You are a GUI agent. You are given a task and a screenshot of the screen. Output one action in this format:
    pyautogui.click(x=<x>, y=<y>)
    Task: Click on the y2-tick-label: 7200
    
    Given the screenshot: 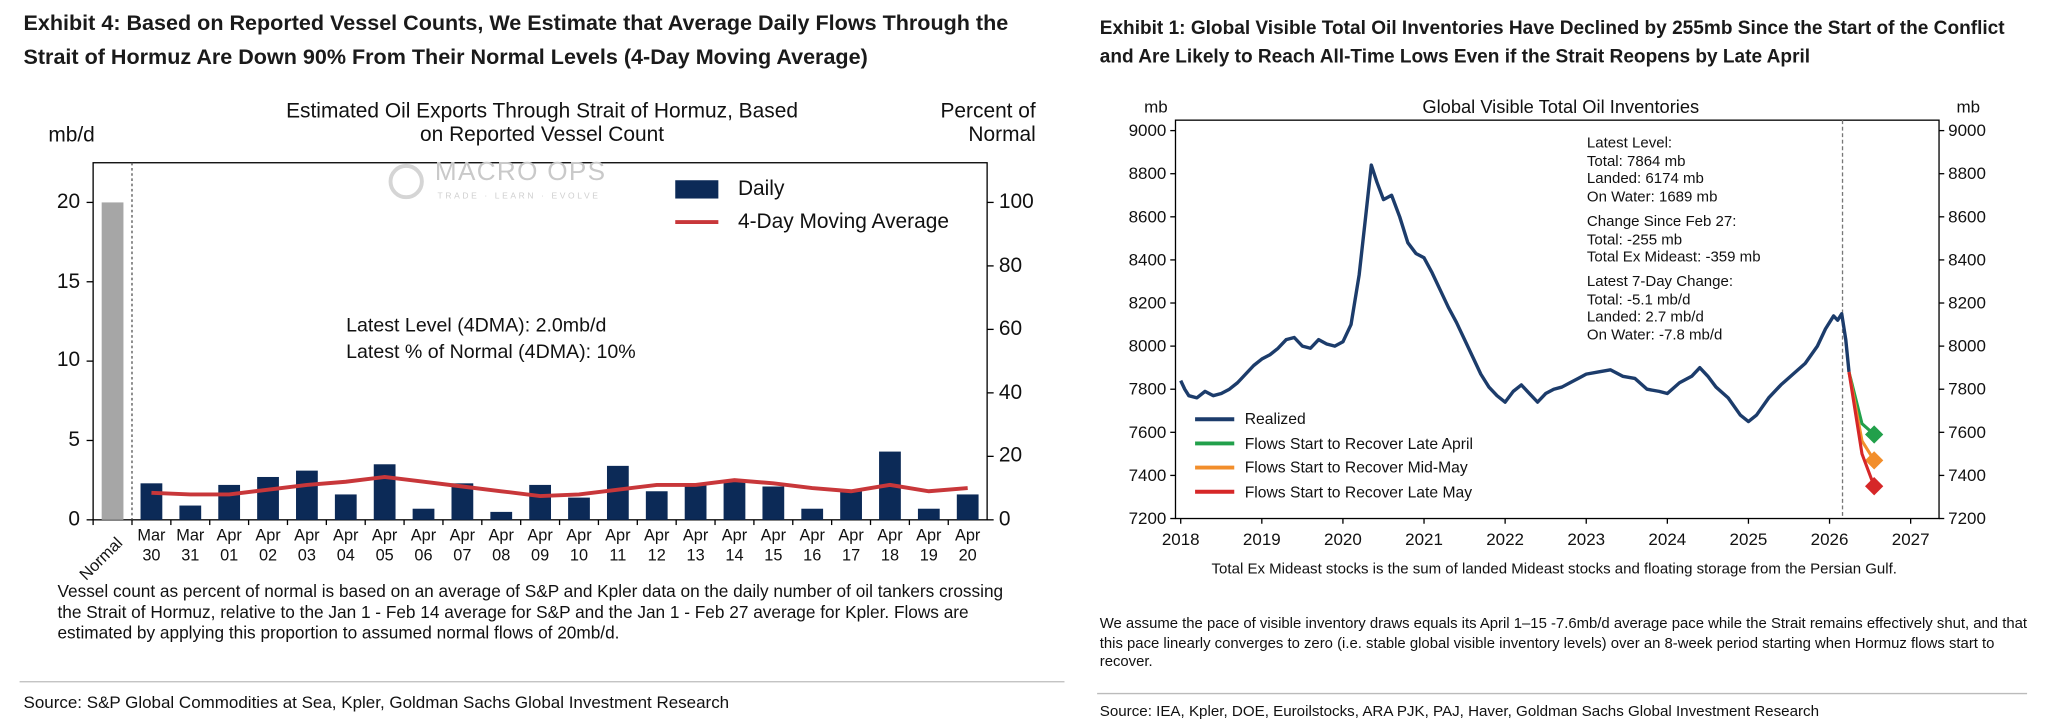 What is the action you would take?
    pyautogui.click(x=1967, y=518)
    